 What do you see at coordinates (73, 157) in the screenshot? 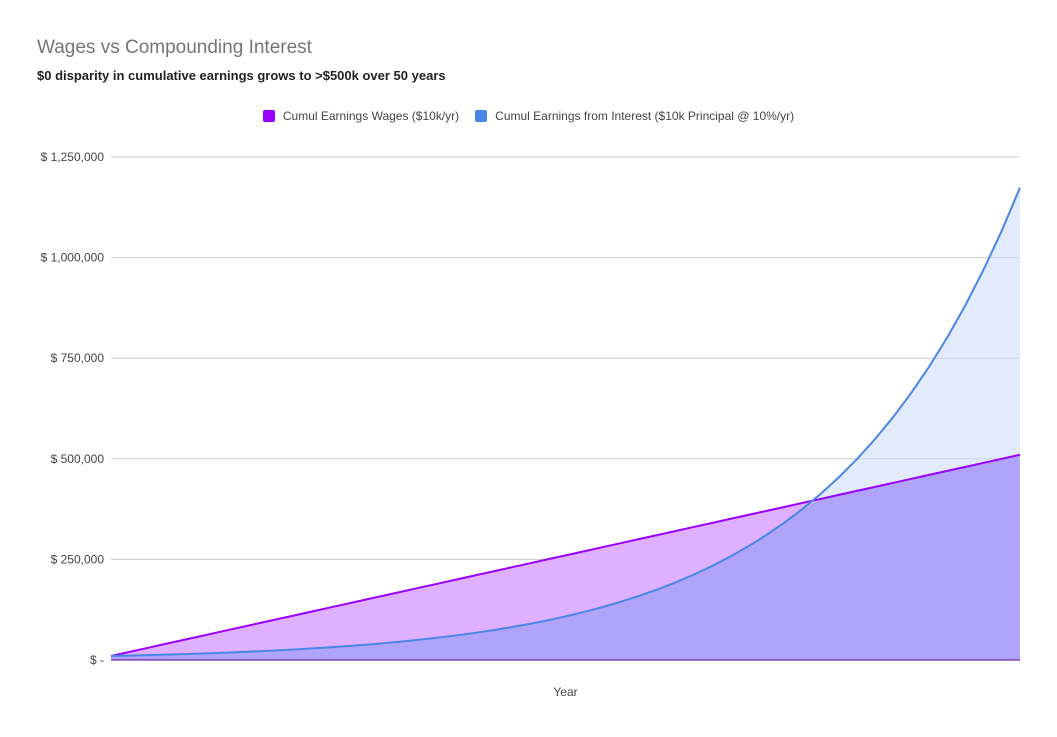
I see `y-tick-label: $ 1,250,000` at bounding box center [73, 157].